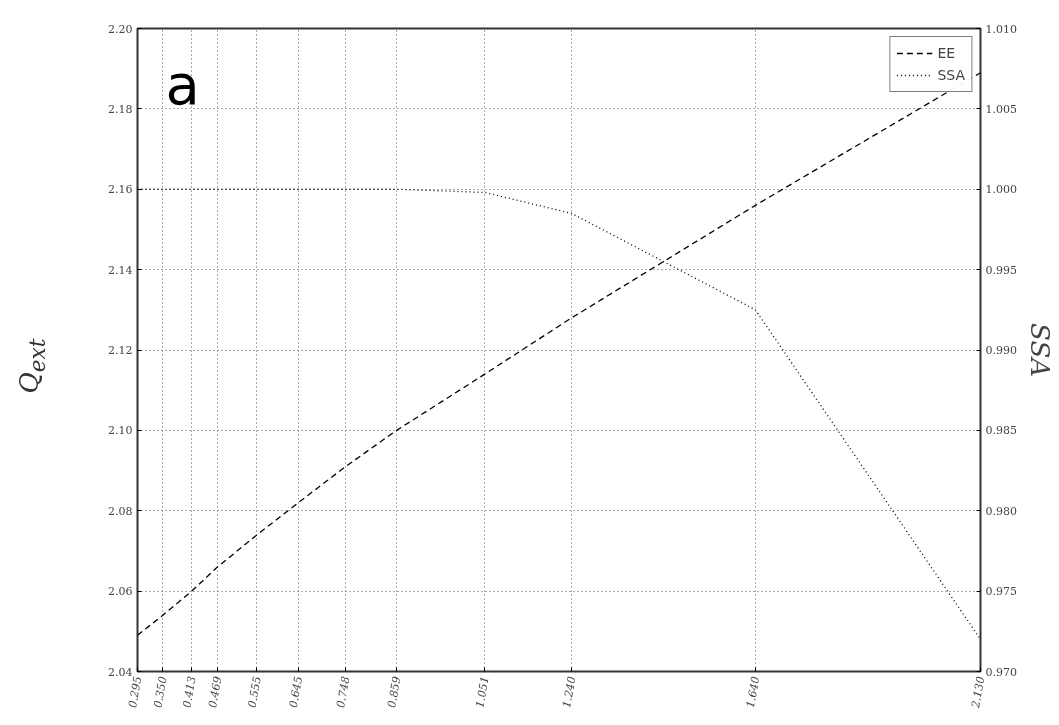 The width and height of the screenshot is (1059, 725). I want to click on y-tick-label: 2.20, so click(120, 29).